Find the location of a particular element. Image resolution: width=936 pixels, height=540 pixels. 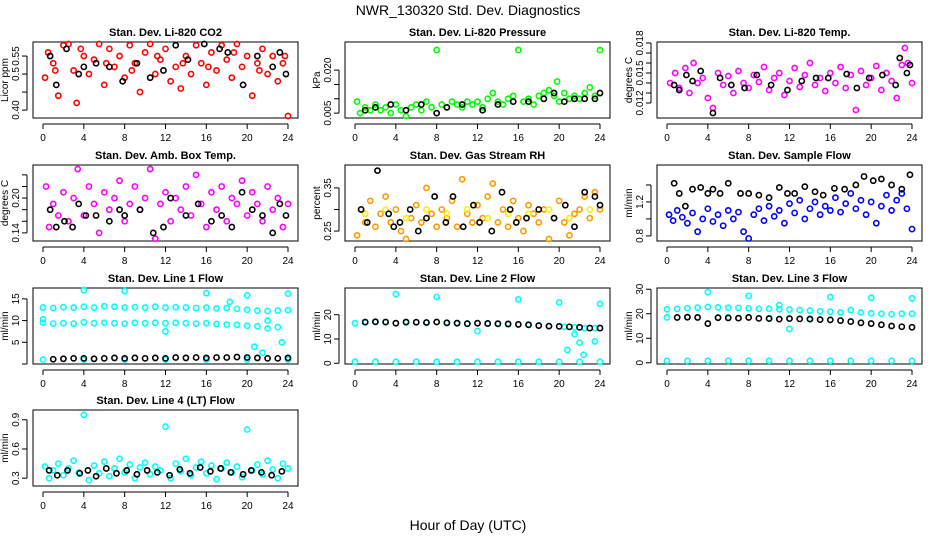

y-tick-label: 20 is located at coordinates (328, 315).